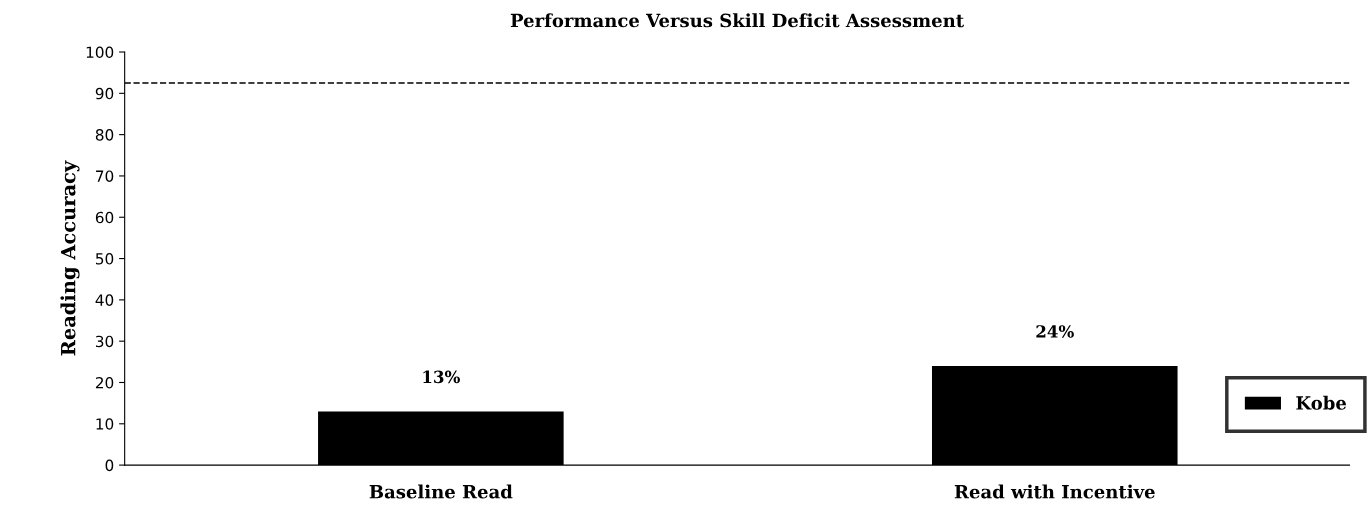  Describe the element at coordinates (1321, 402) in the screenshot. I see `legend-label: Kobe` at that location.